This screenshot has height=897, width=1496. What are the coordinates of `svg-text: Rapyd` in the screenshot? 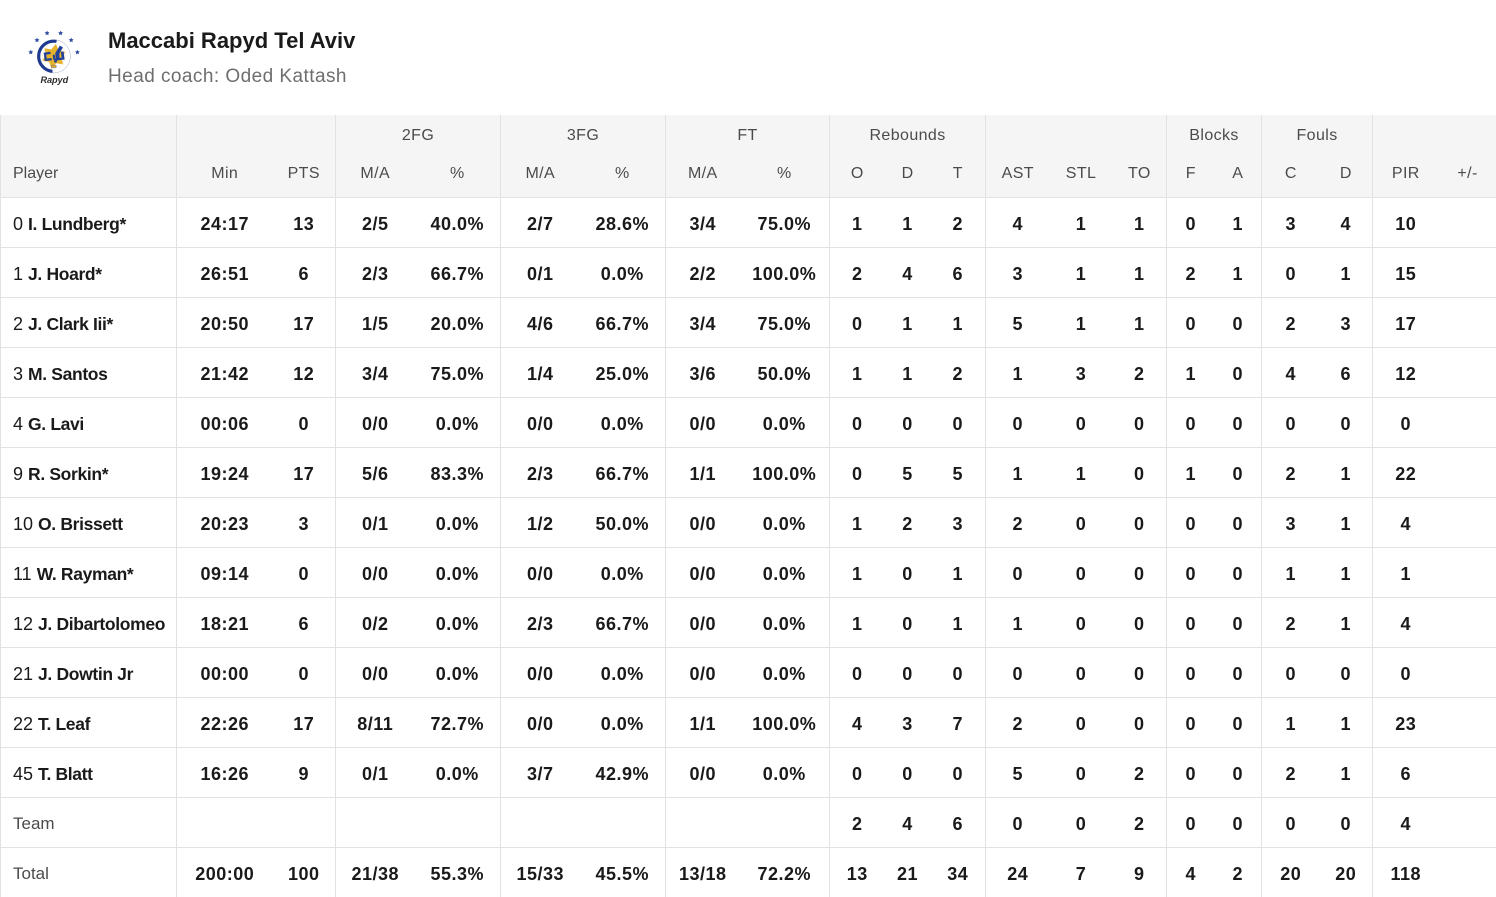 It's located at (55, 80).